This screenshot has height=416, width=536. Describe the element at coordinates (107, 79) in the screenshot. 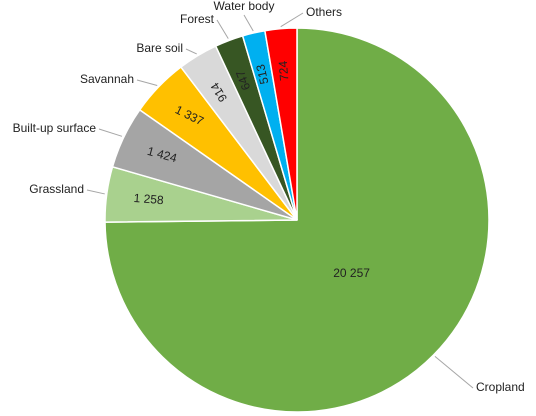

I see `category-label: Savannah` at that location.